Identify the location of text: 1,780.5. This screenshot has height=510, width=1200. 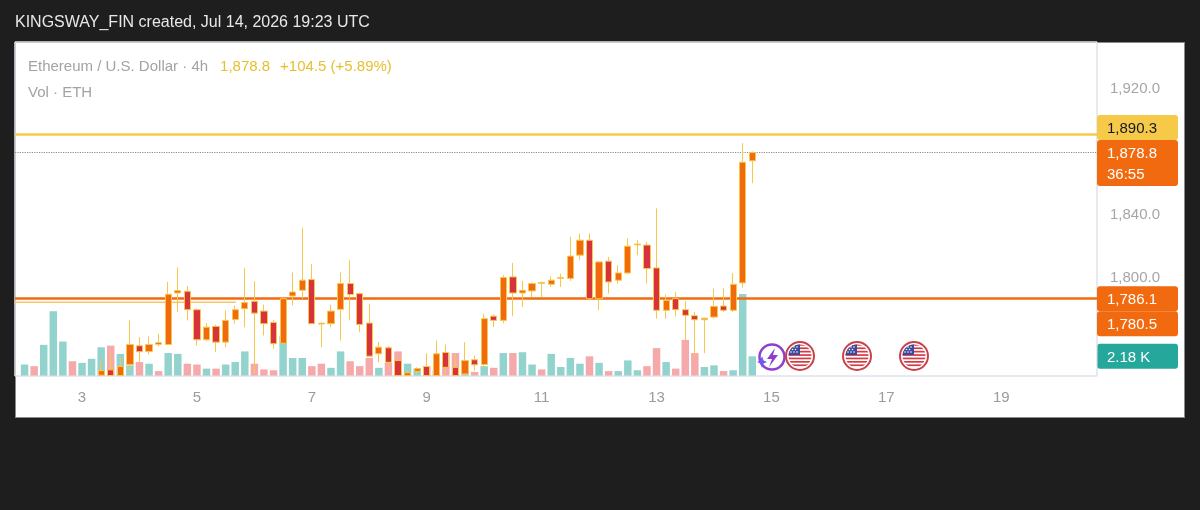
(1132, 324).